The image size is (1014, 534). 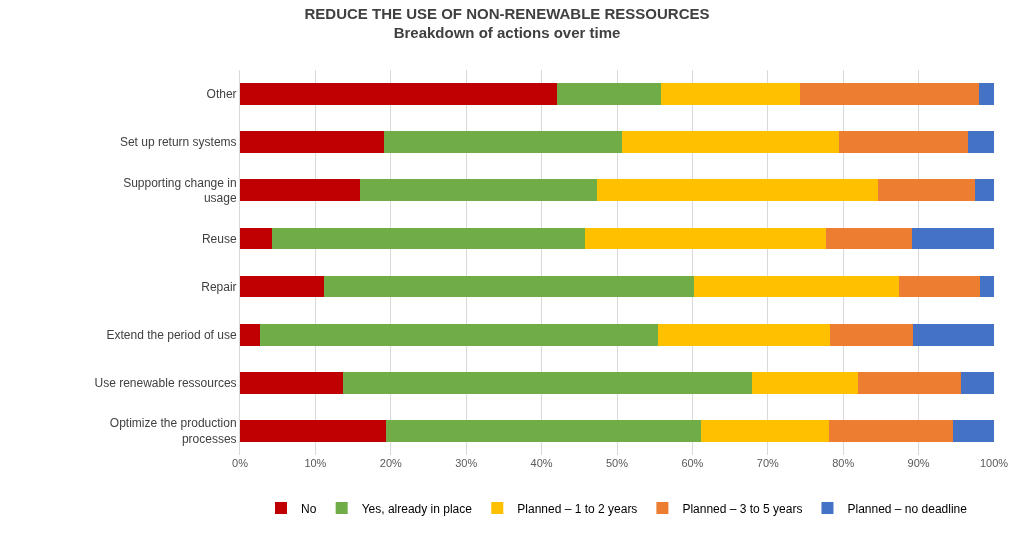 I want to click on legend-label: Planned – 1 to 2 years, so click(x=577, y=508).